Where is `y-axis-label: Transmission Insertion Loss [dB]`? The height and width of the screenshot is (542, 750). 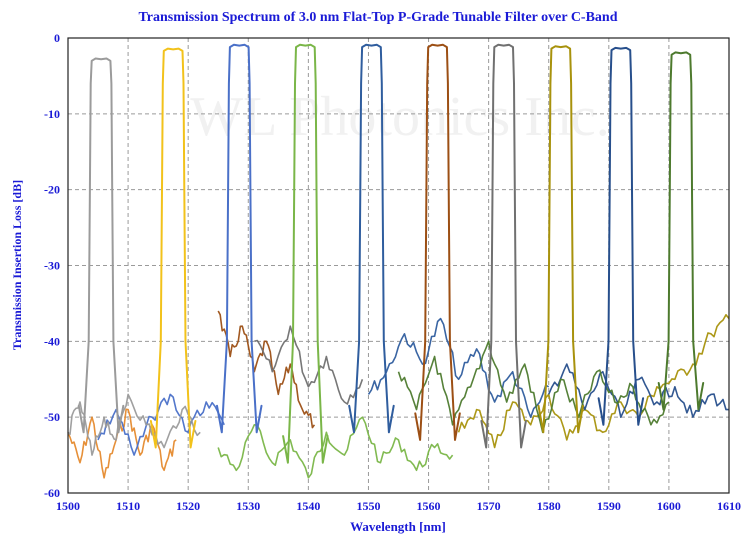 y-axis-label: Transmission Insertion Loss [dB] is located at coordinates (17, 265).